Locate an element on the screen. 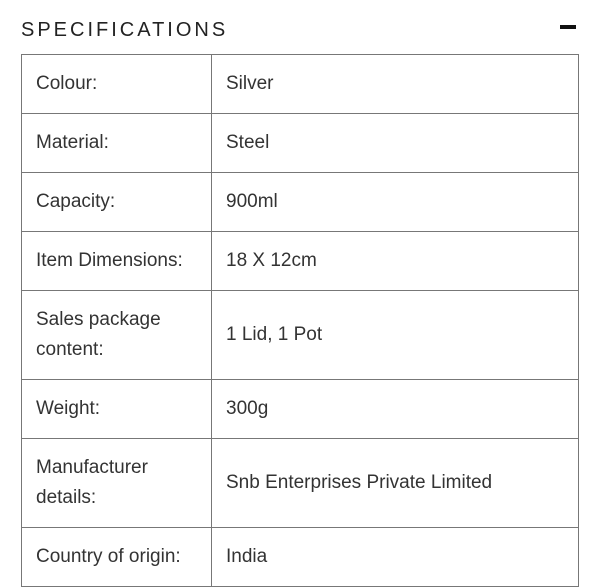 The height and width of the screenshot is (587, 600). spec-value: 300g is located at coordinates (395, 409).